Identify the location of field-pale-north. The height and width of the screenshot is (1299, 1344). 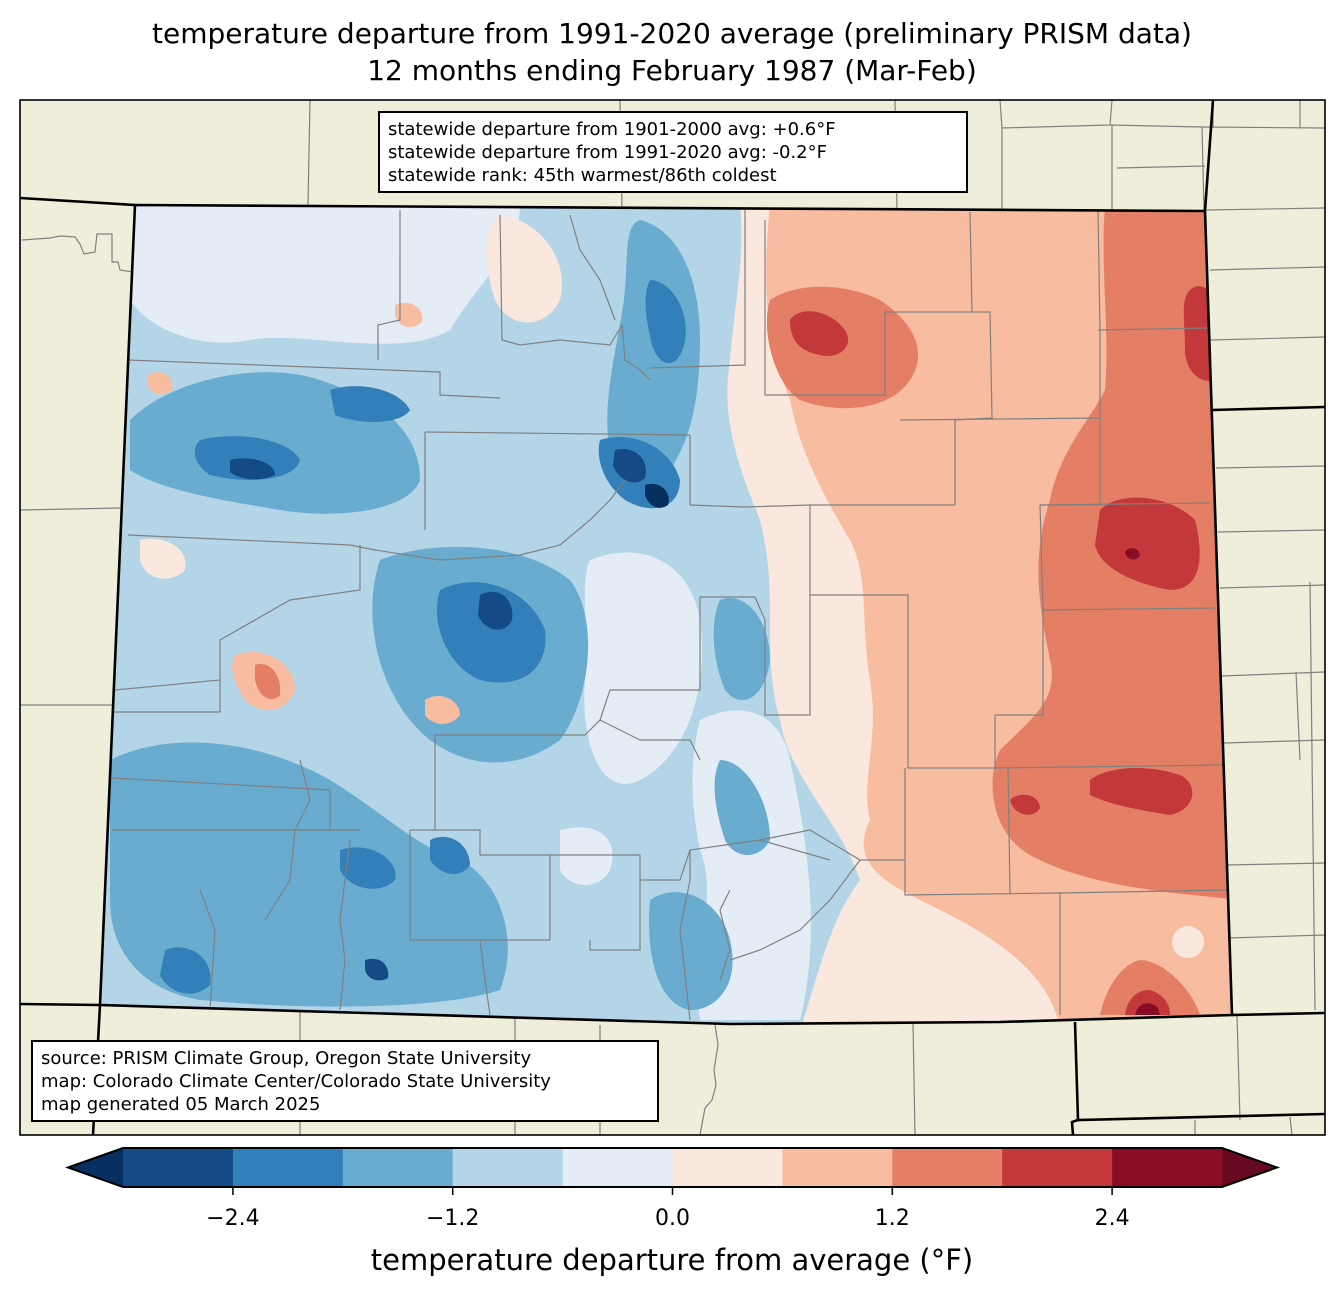
(524, 269).